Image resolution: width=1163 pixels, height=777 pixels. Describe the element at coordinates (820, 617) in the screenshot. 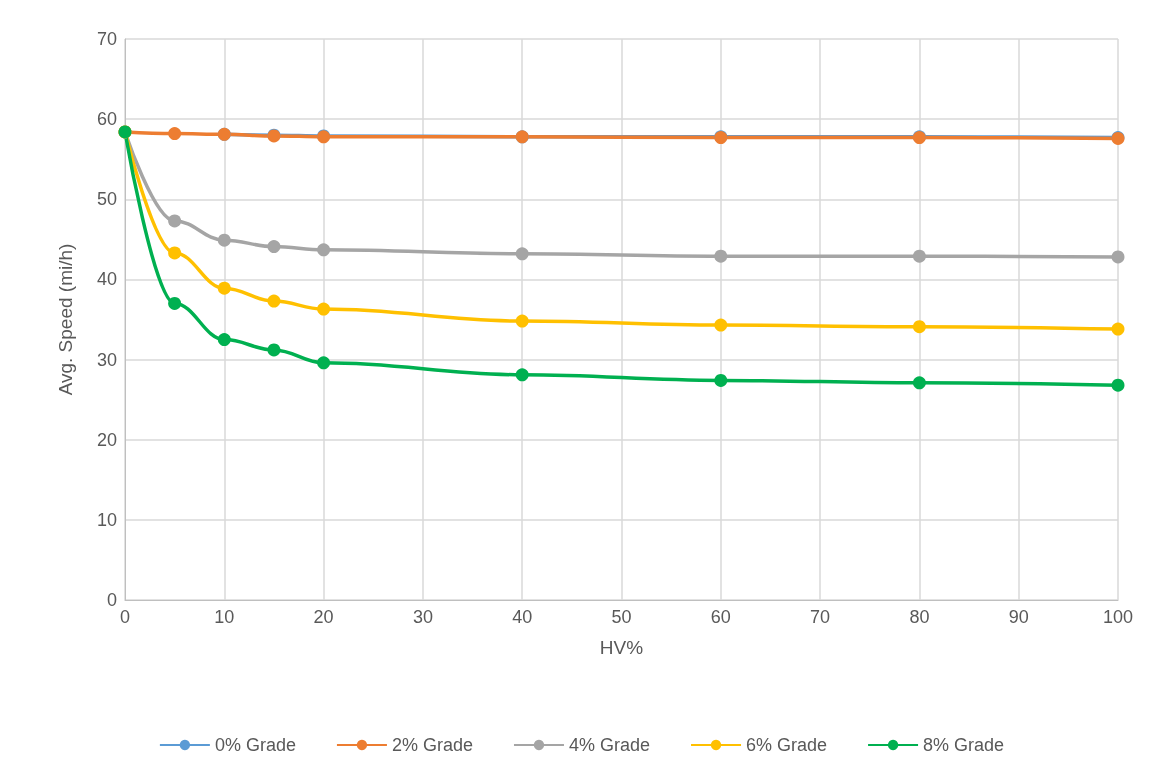

I see `x-tick-label: 70` at that location.